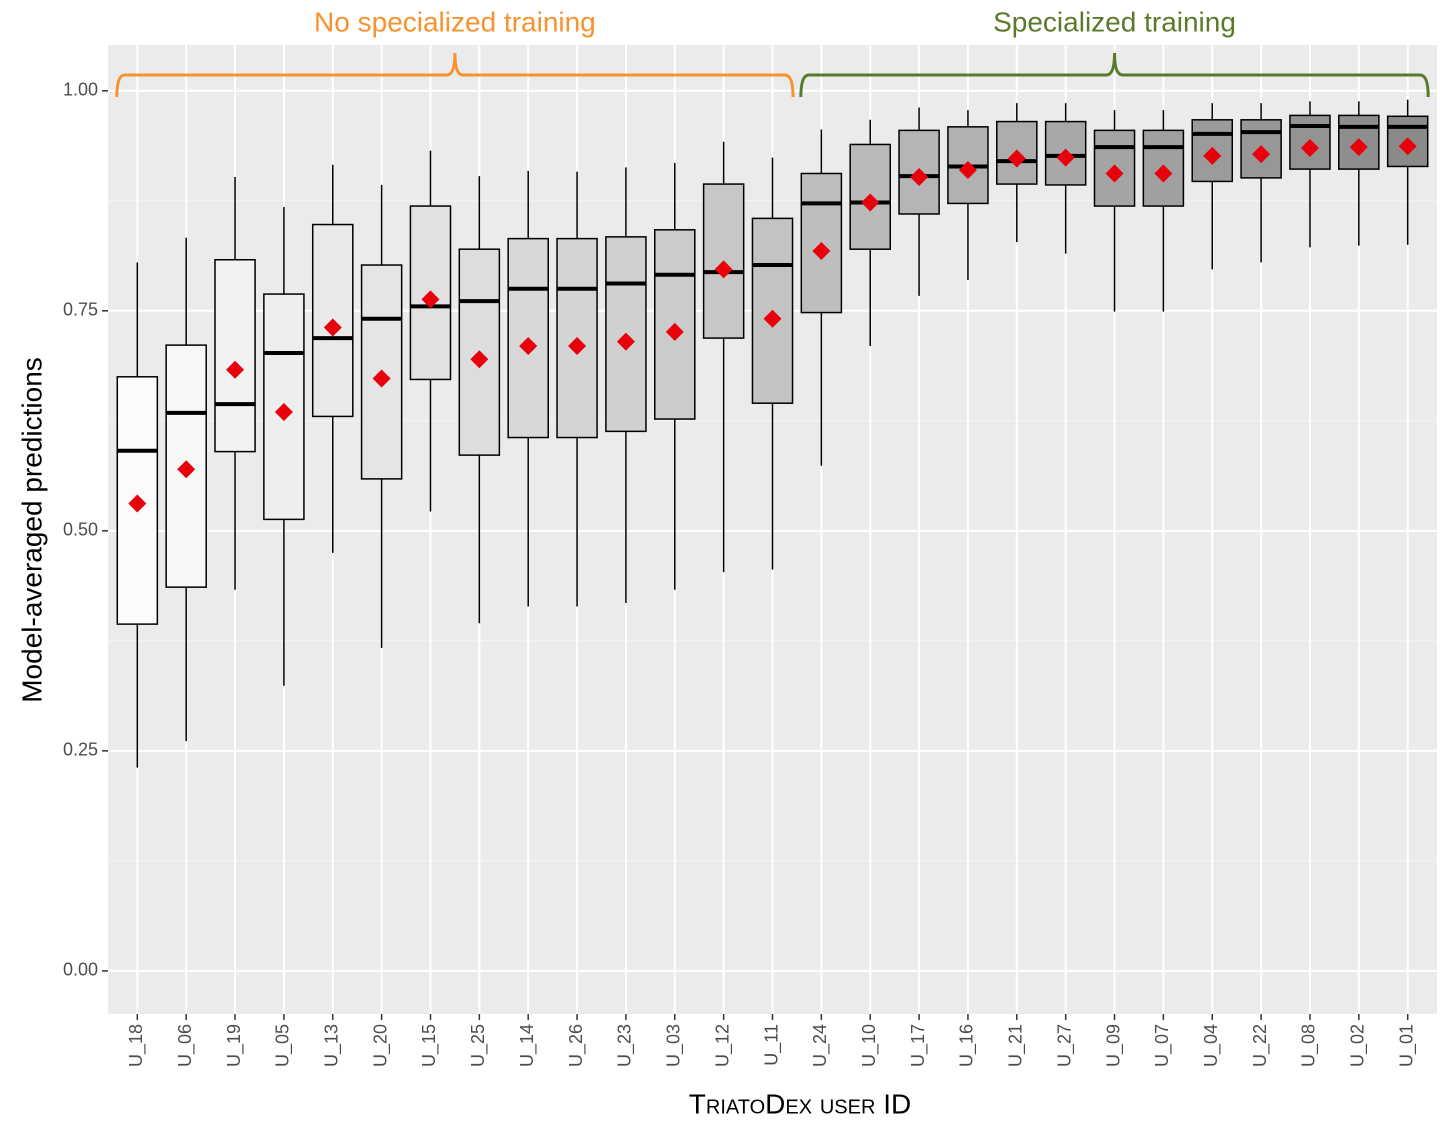  Describe the element at coordinates (1211, 1045) in the screenshot. I see `x-tick-label: U_04` at that location.